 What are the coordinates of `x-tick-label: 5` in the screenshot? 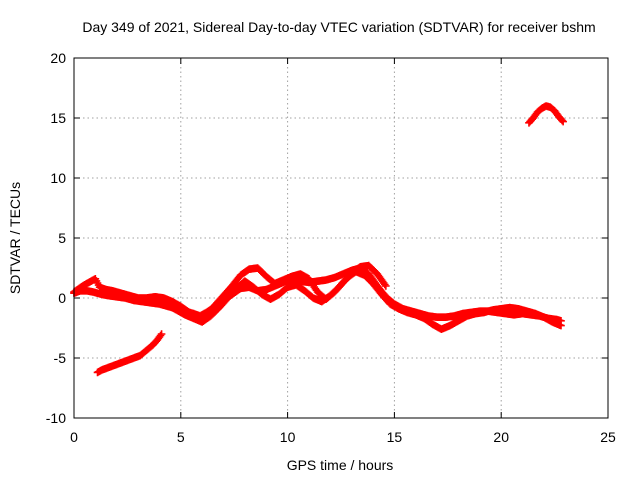 It's located at (181, 437).